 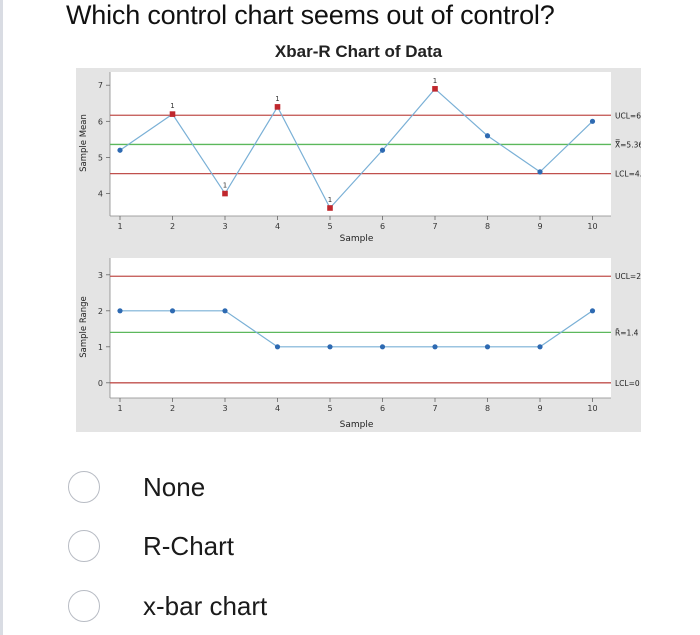 What do you see at coordinates (318, 546) in the screenshot?
I see `option-r-chart: R-Chart` at bounding box center [318, 546].